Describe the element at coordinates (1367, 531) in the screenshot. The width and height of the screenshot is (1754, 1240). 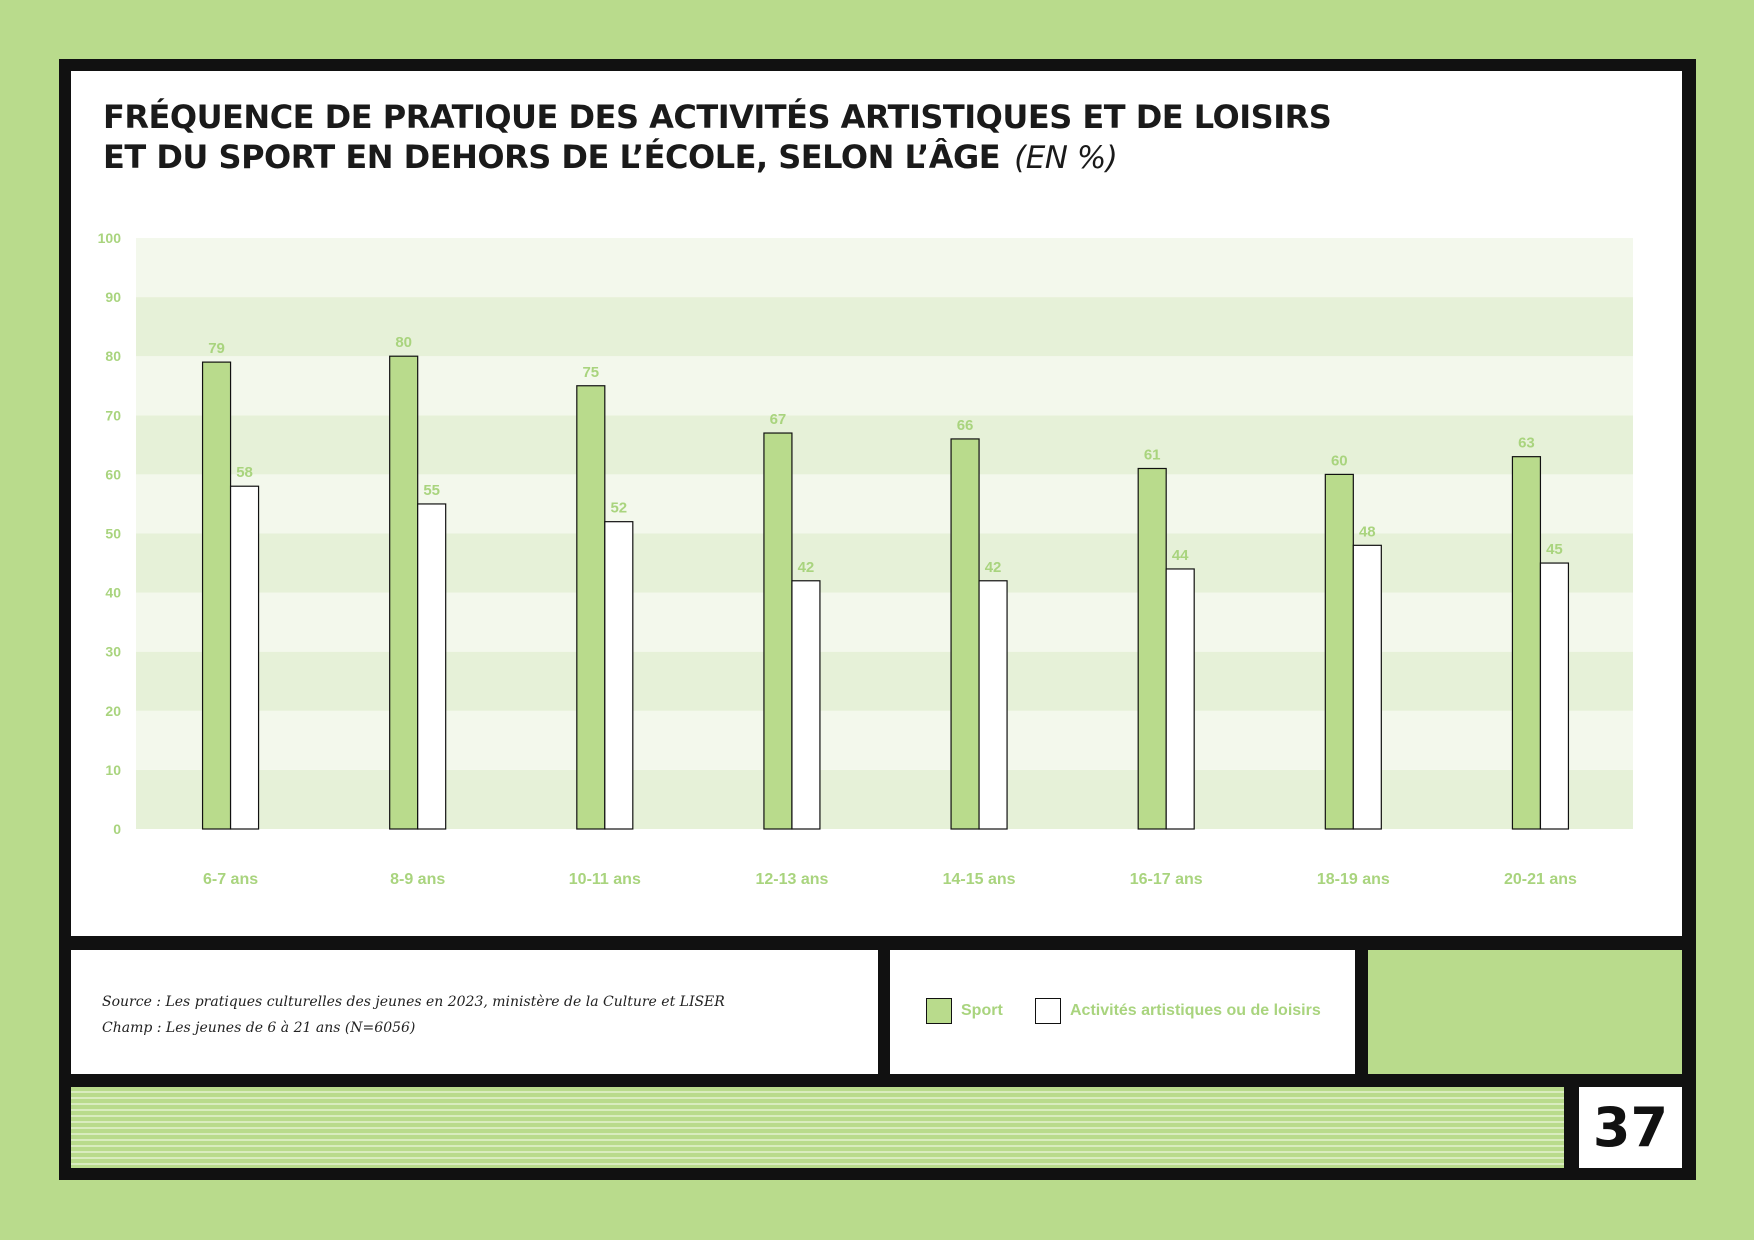
I see `data-label: 48` at that location.